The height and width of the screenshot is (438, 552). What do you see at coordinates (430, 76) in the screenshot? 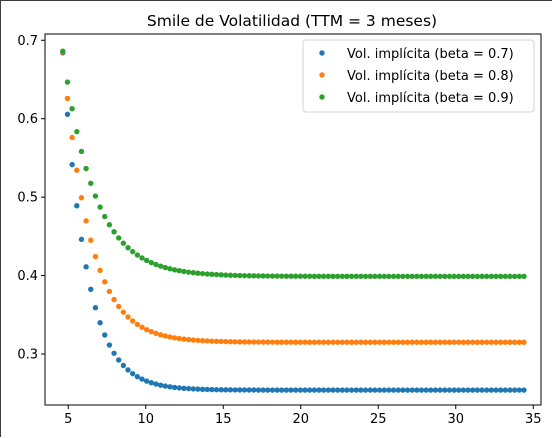
I see `legend-label-beta-0-8: Vol. implícita (beta = 0.8)` at bounding box center [430, 76].